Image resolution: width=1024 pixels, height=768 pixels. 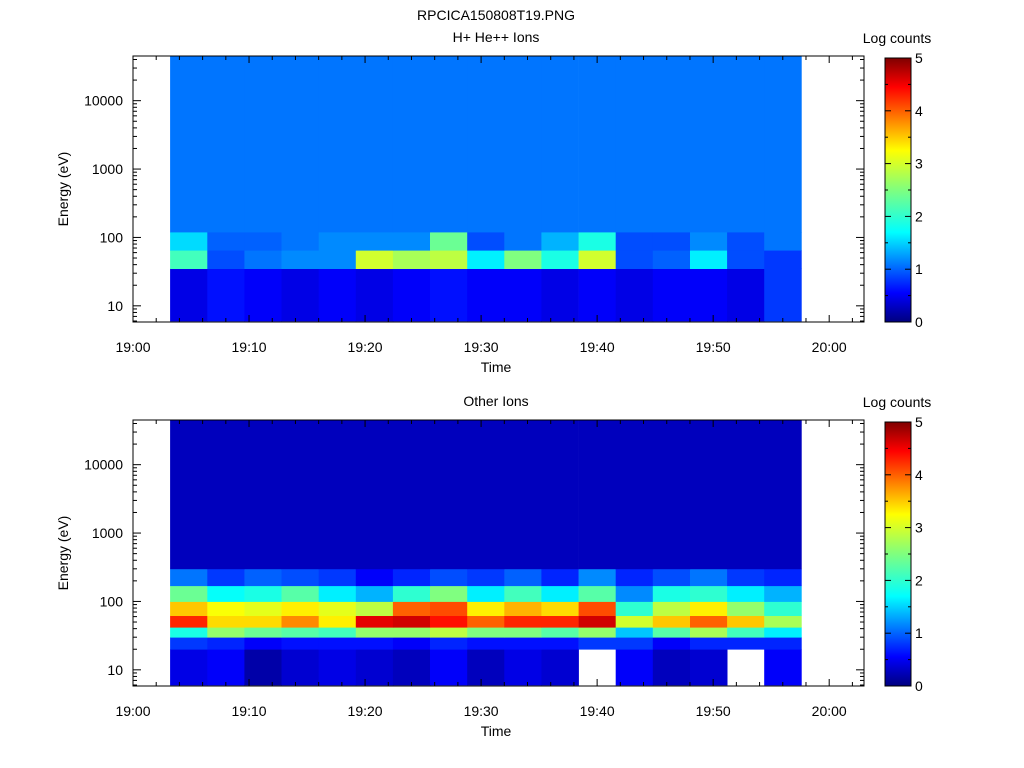 I want to click on y-tick-label: 10, so click(x=115, y=306).